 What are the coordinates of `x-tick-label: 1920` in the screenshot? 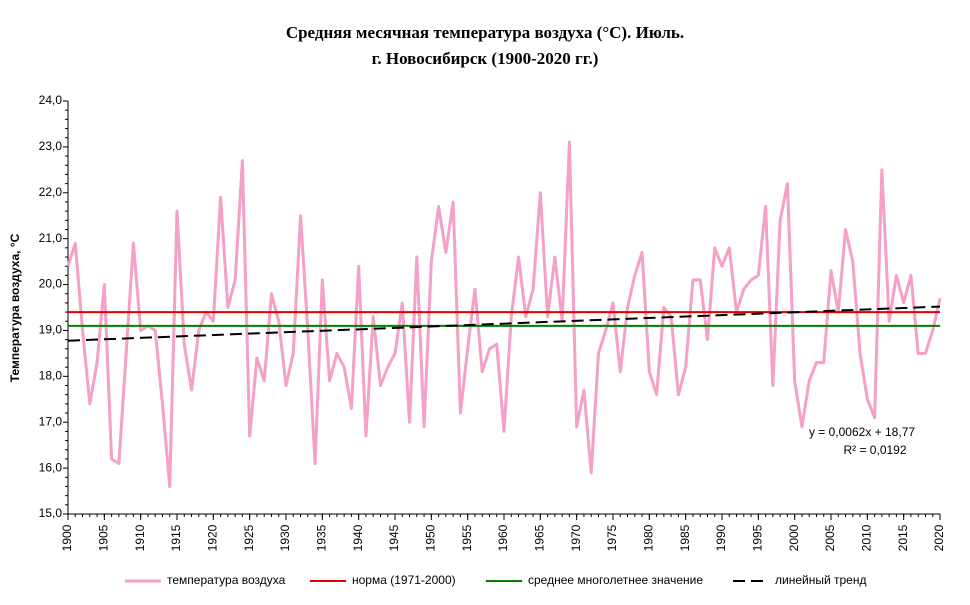 It's located at (213, 537).